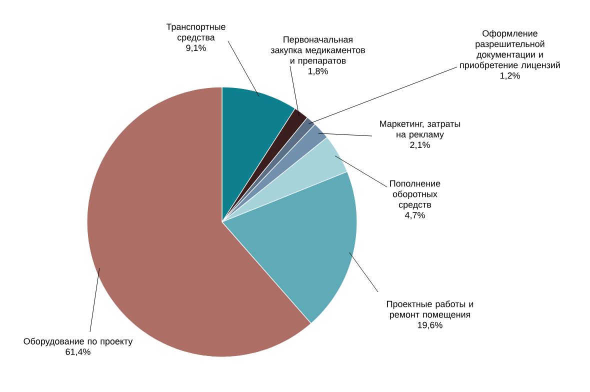 Image resolution: width=590 pixels, height=392 pixels. I want to click on slice-label: Транспортные средства, so click(196, 33).